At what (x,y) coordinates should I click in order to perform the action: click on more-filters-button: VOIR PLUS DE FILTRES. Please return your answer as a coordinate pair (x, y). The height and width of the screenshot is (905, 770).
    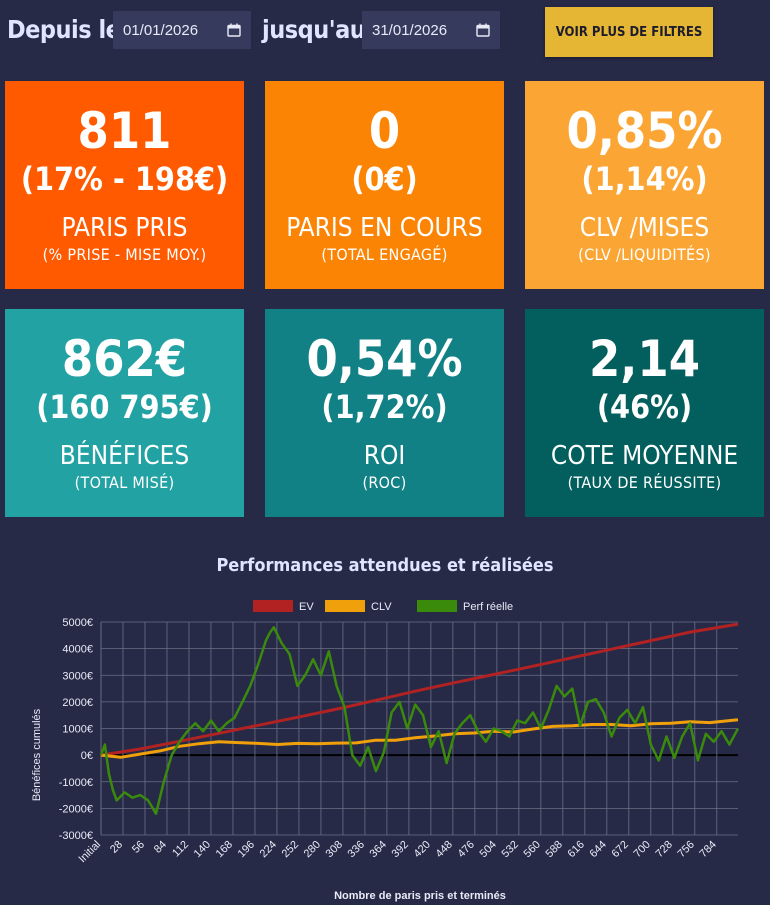
    Looking at the image, I should click on (629, 32).